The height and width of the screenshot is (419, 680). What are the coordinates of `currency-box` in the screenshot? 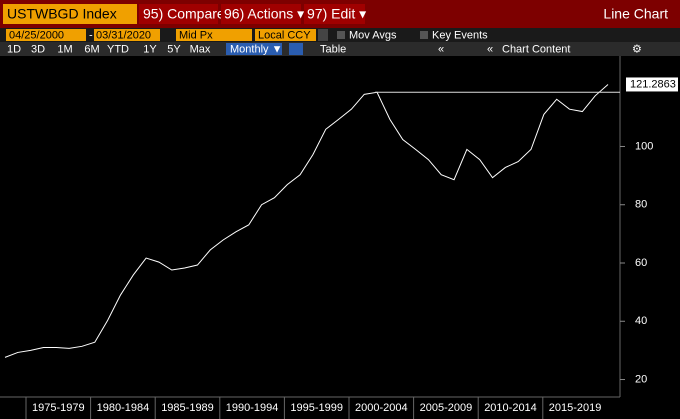 It's located at (285, 35).